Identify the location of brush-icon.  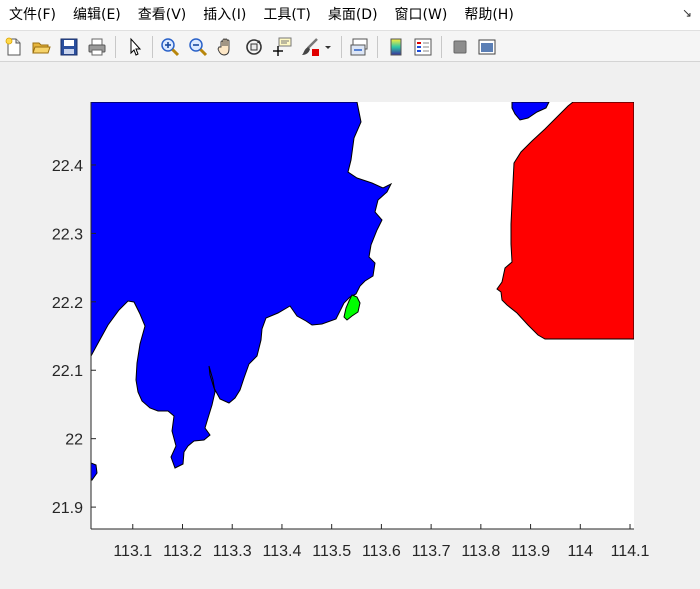
(310, 47).